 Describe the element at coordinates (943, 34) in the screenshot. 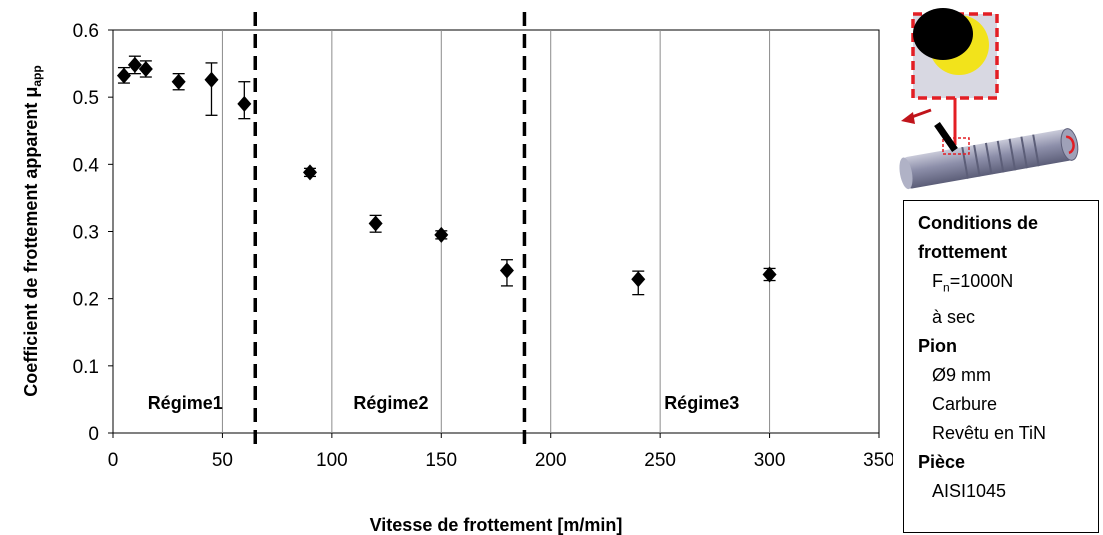

I see `pin-icon` at that location.